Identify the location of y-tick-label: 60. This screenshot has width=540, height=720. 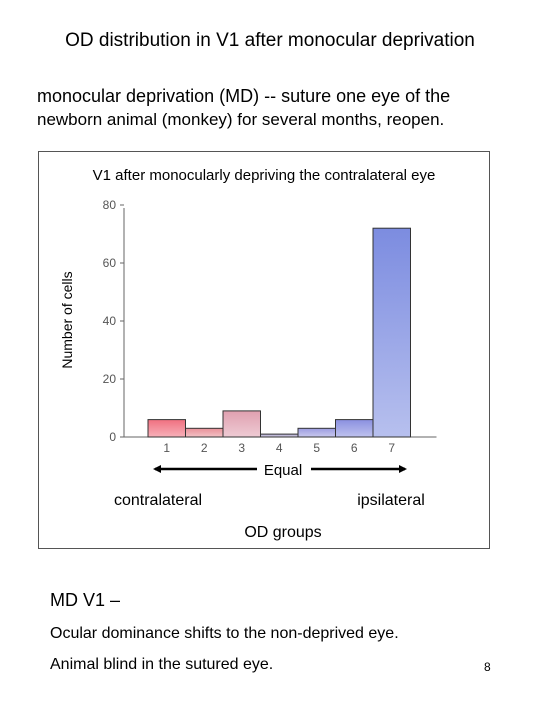
(110, 263).